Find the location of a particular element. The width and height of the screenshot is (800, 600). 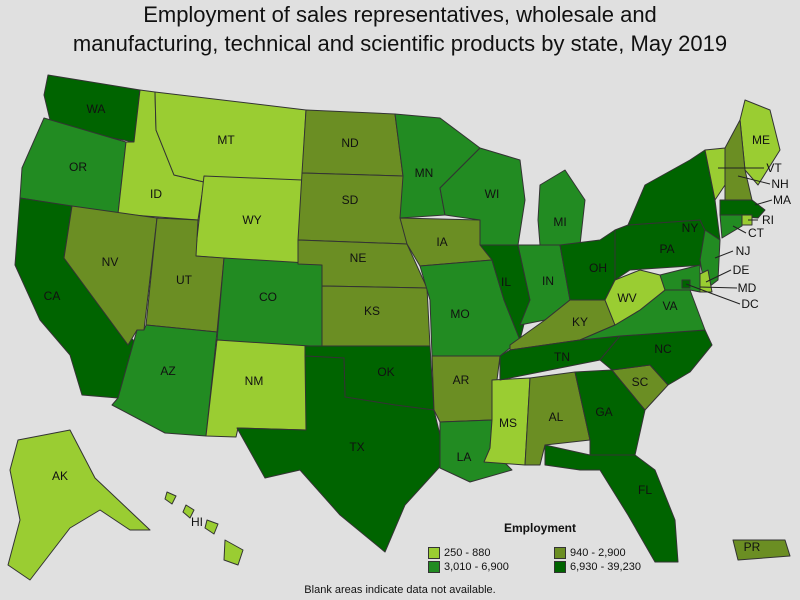

state-label-nd: ND is located at coordinates (350, 143).